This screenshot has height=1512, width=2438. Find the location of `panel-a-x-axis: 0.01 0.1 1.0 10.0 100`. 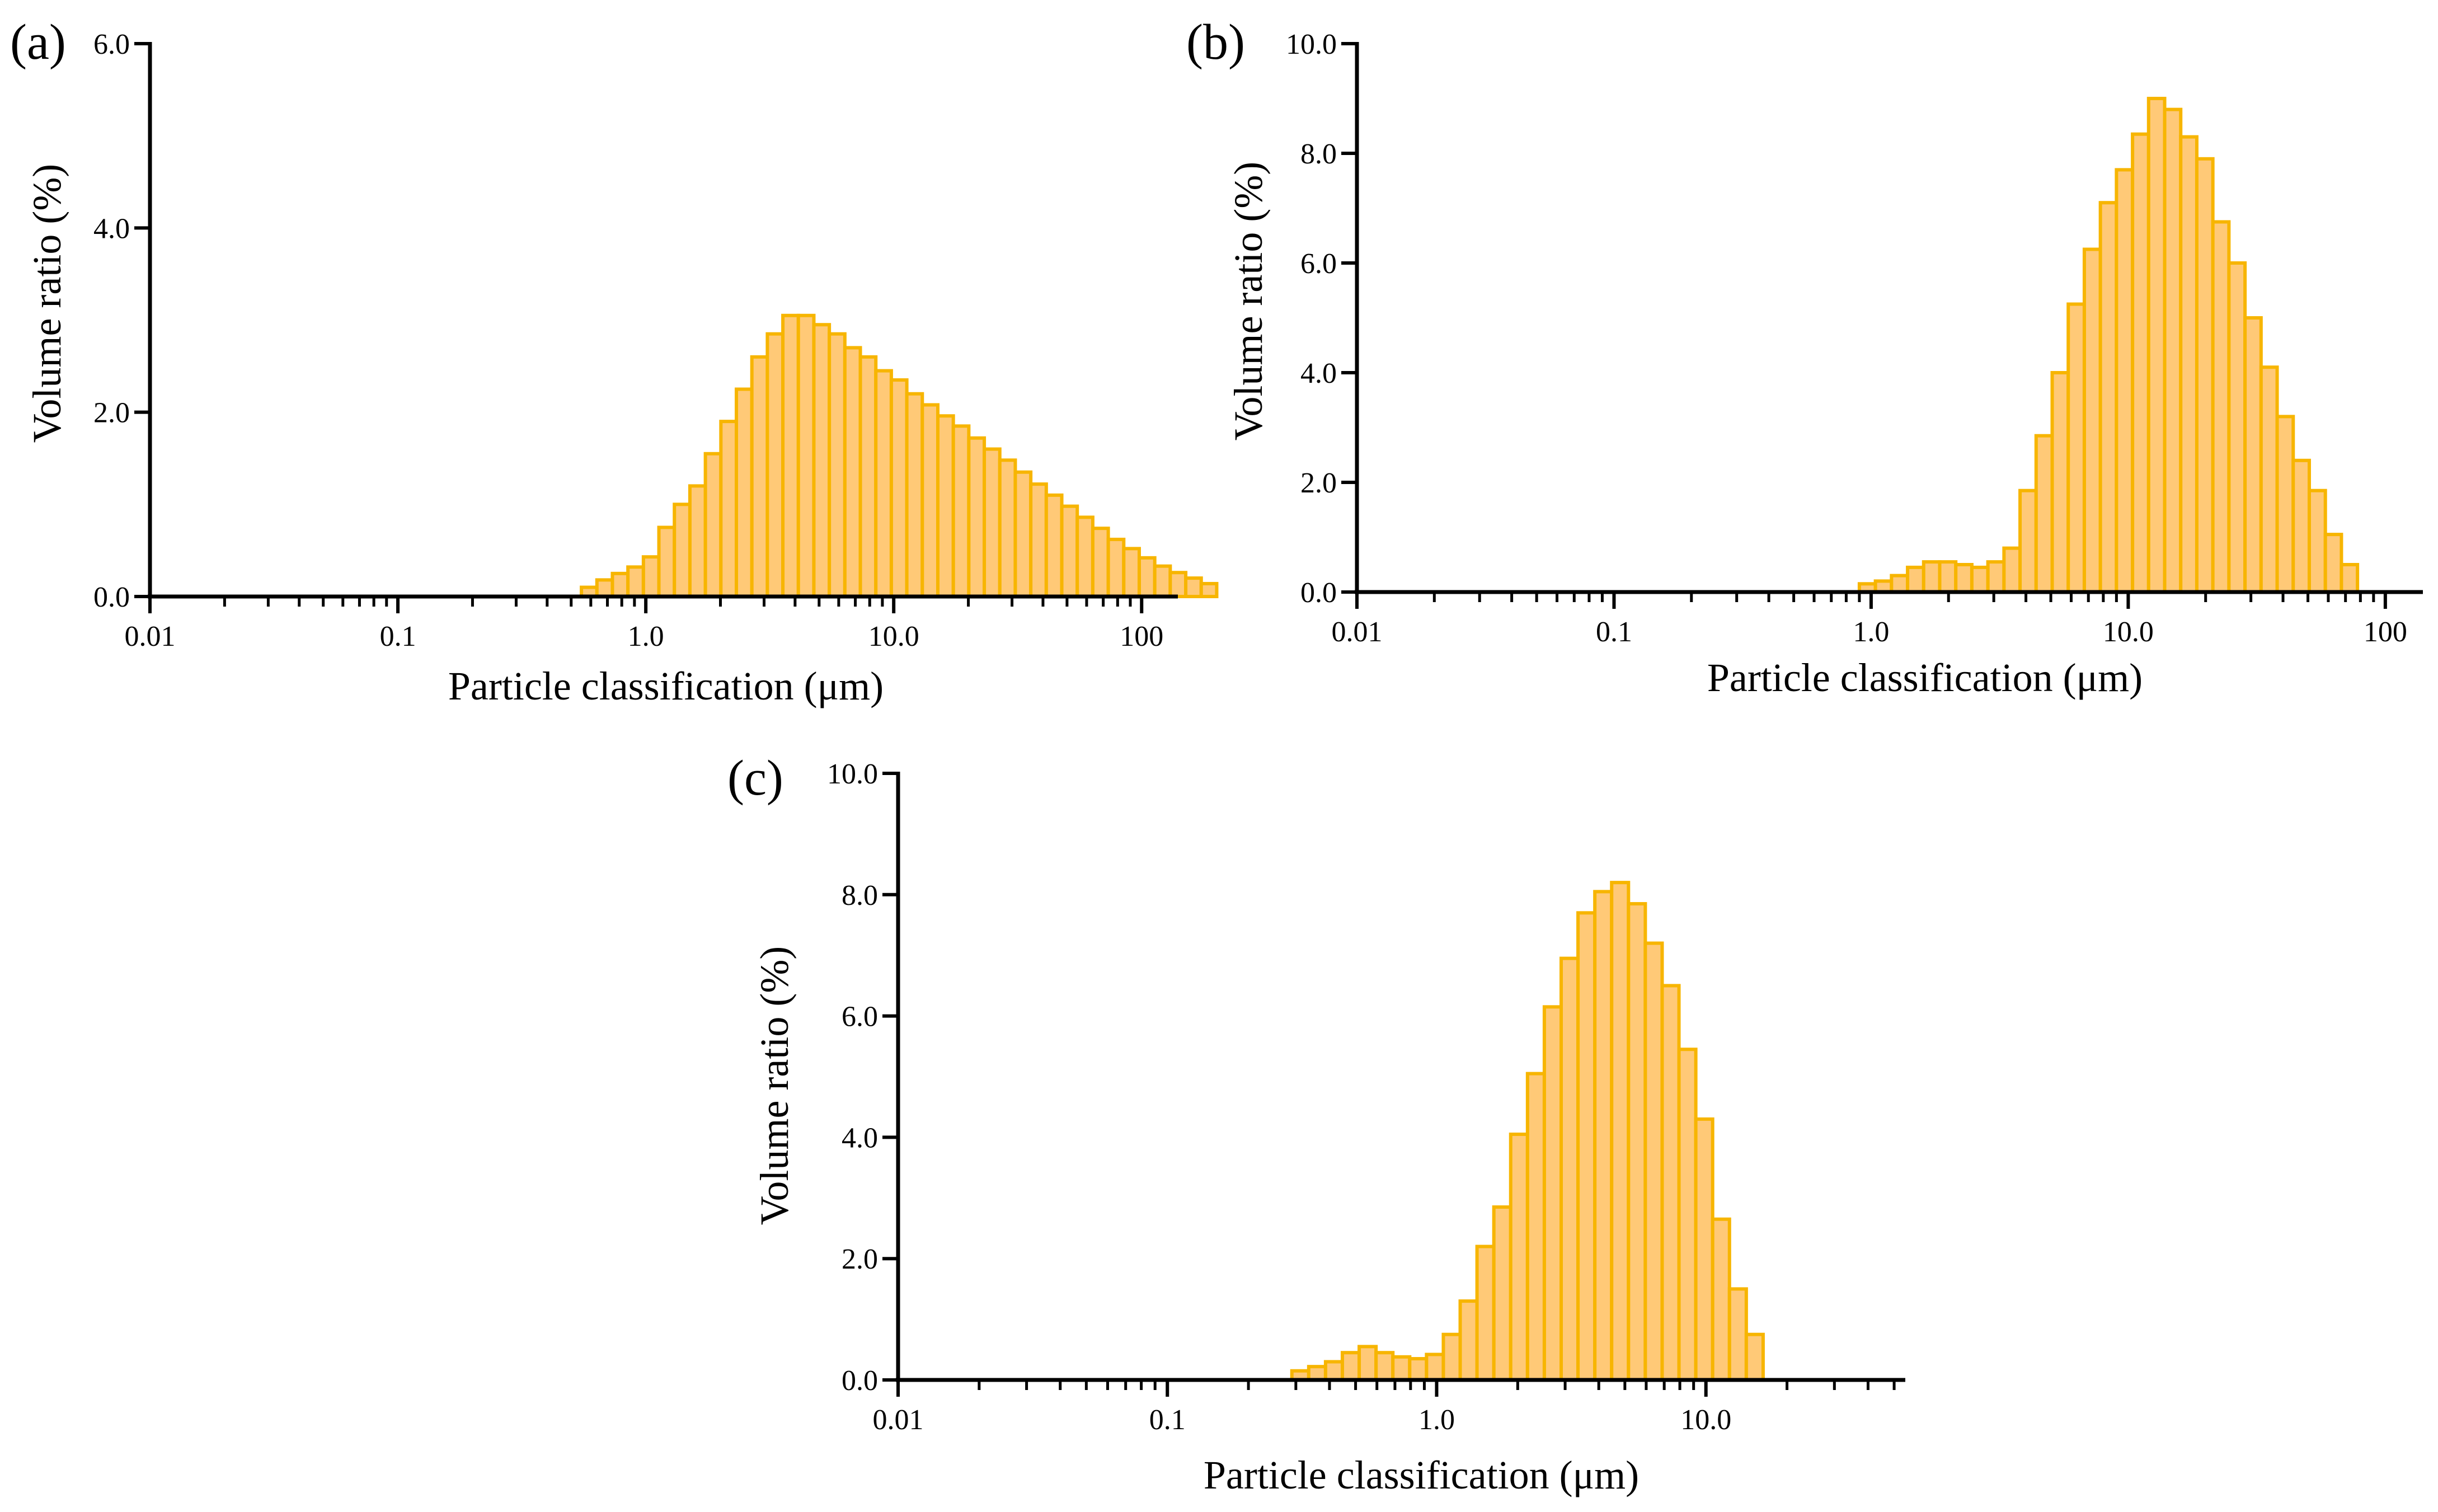

panel-a-x-axis: 0.01 0.1 1.0 10.0 100 is located at coordinates (652, 623).